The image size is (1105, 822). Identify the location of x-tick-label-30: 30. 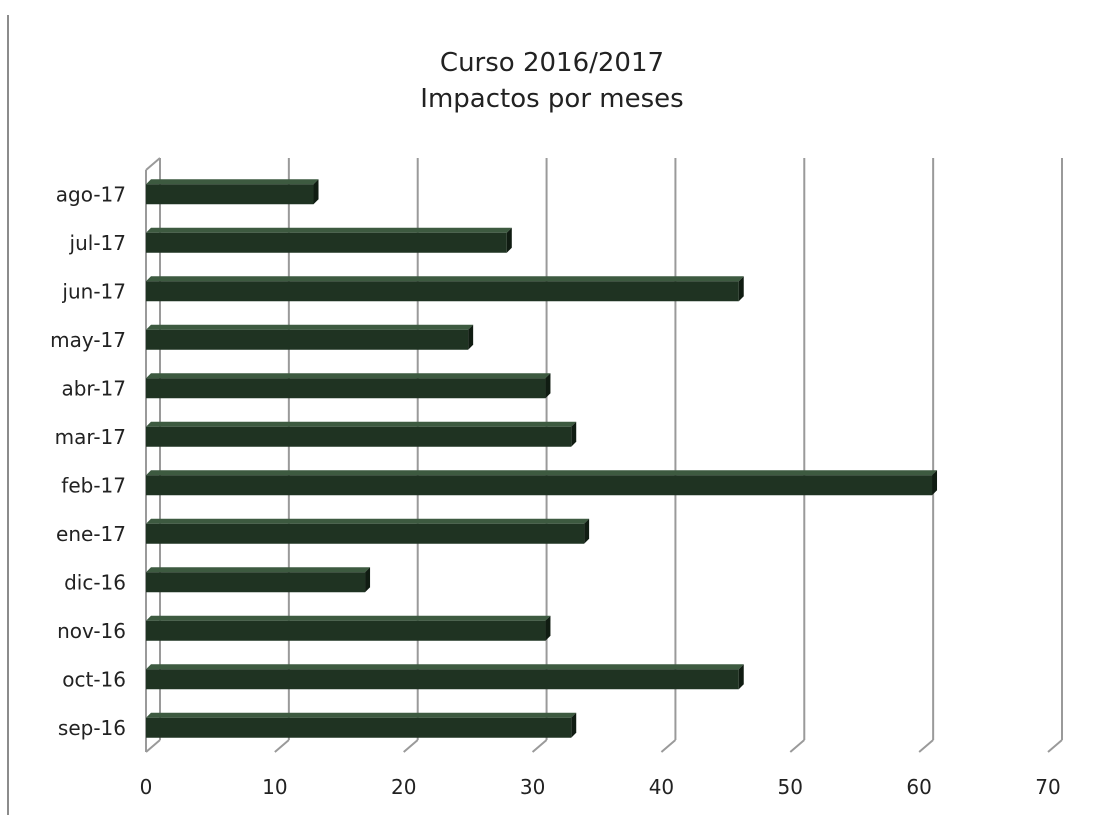
(532, 787).